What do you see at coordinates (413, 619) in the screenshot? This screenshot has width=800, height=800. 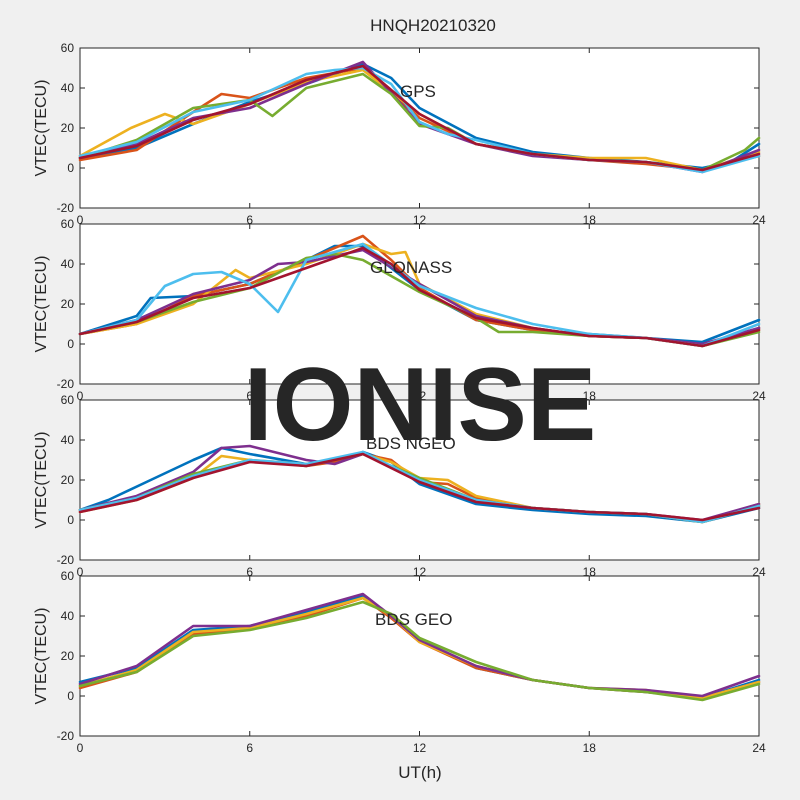 I see `panel-label: BDS GEO` at bounding box center [413, 619].